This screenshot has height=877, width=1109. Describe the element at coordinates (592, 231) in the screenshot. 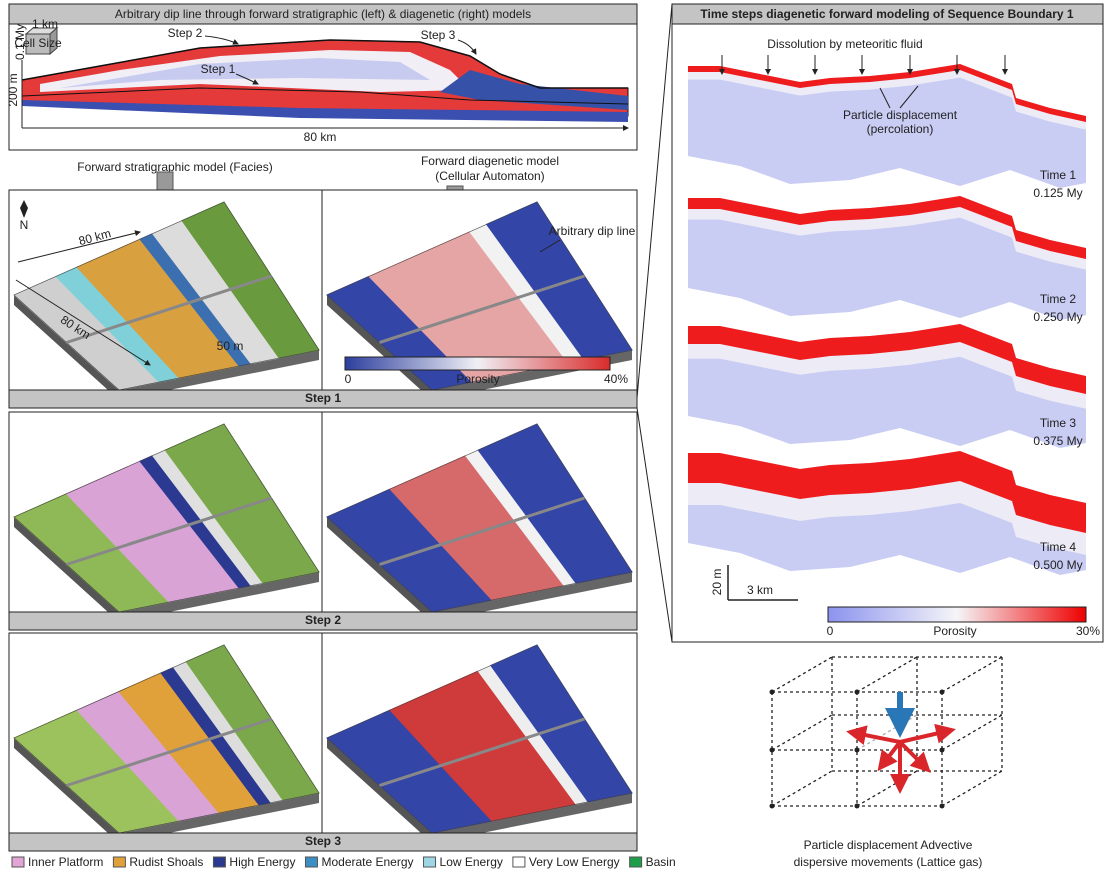

I see `dip-line-label: Arbitrary dip line` at that location.